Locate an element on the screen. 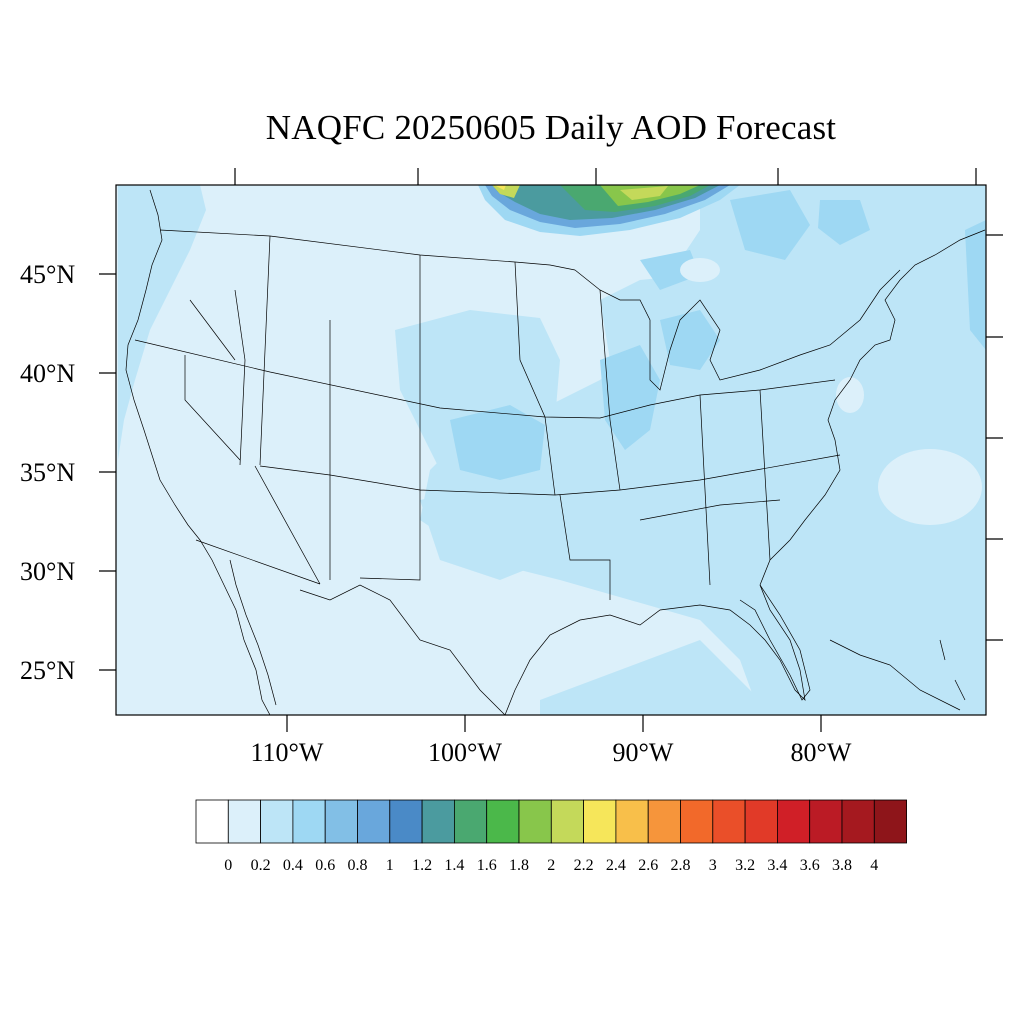 Image resolution: width=1024 pixels, height=1024 pixels. bottom-ticks is located at coordinates (554, 723).